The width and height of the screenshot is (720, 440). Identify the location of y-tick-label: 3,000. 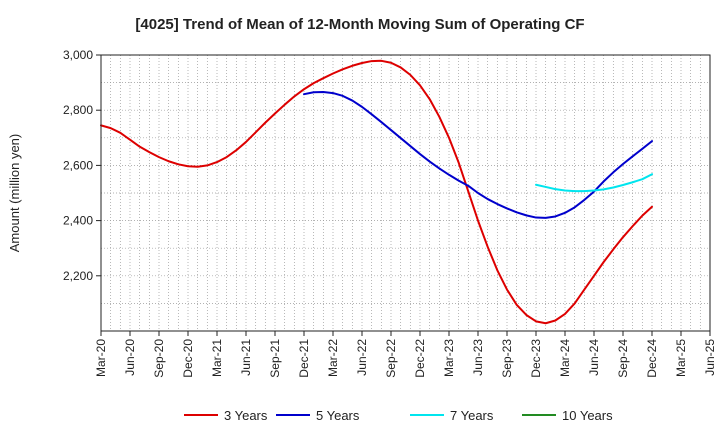
(78, 55).